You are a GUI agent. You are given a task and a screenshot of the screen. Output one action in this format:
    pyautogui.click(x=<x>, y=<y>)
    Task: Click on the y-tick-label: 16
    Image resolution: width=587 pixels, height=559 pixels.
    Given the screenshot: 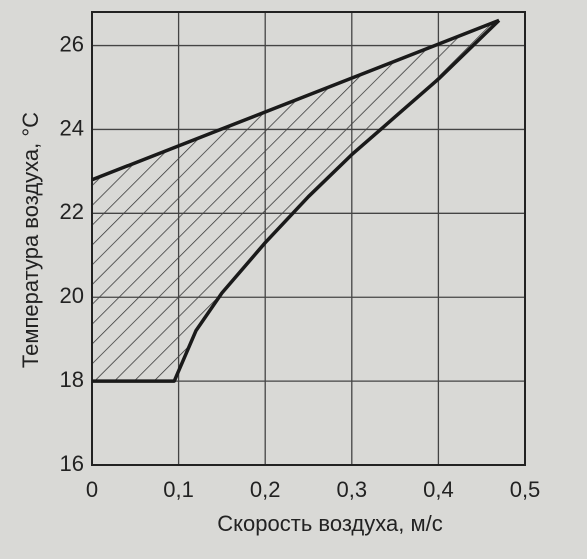 What is the action you would take?
    pyautogui.click(x=72, y=463)
    